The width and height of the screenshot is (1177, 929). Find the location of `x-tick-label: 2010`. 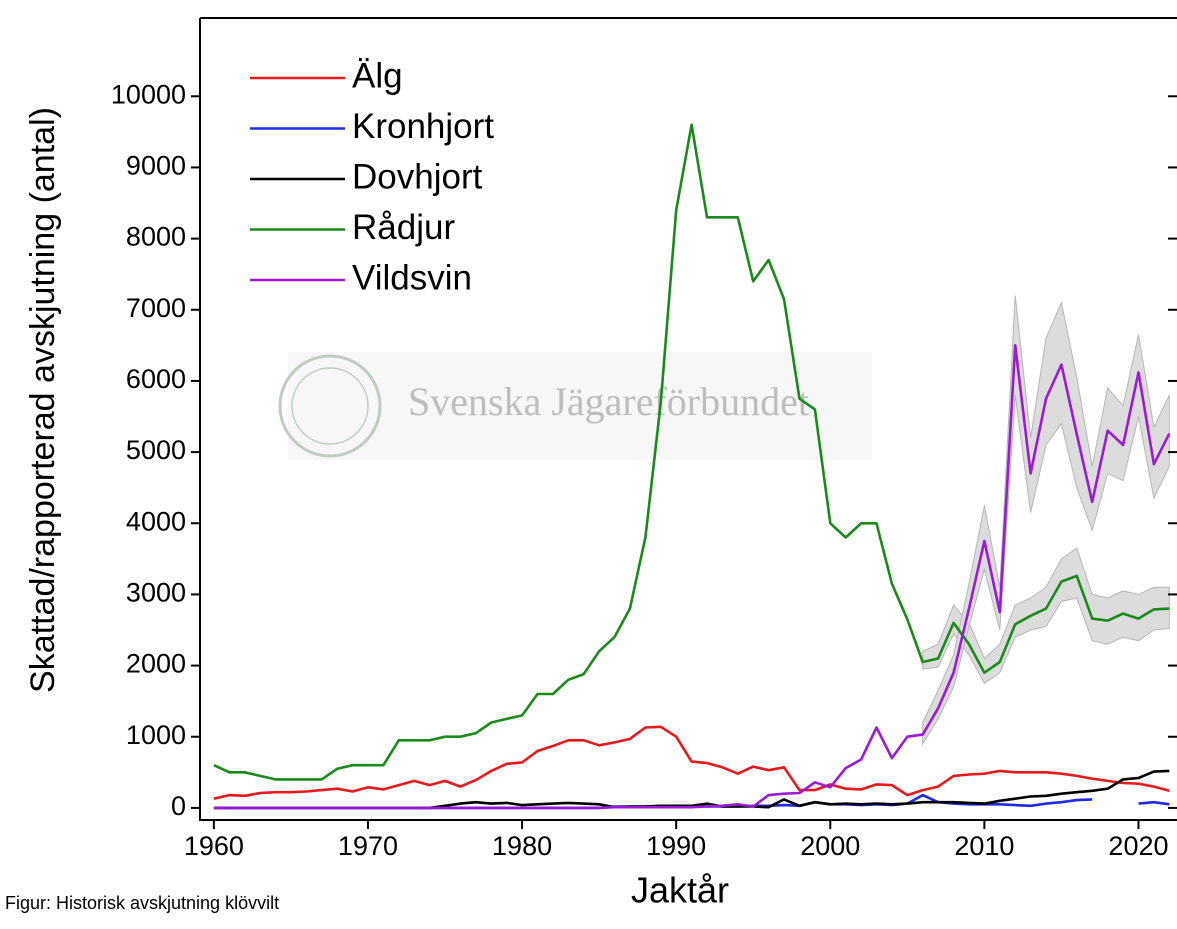

x-tick-label: 2010 is located at coordinates (984, 846).